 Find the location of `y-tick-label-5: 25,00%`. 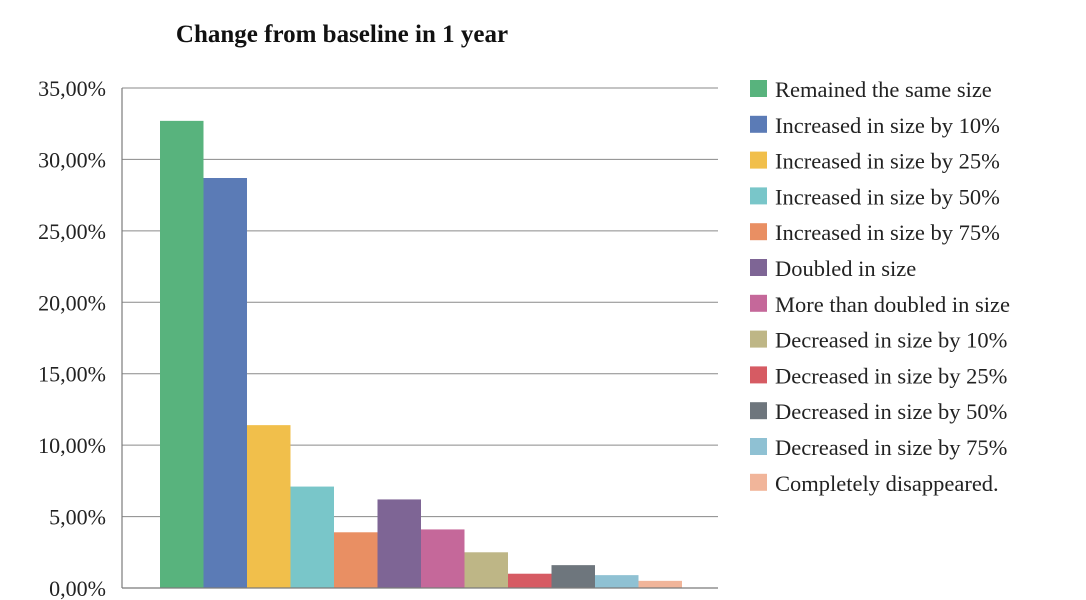

y-tick-label-5: 25,00% is located at coordinates (72, 231).